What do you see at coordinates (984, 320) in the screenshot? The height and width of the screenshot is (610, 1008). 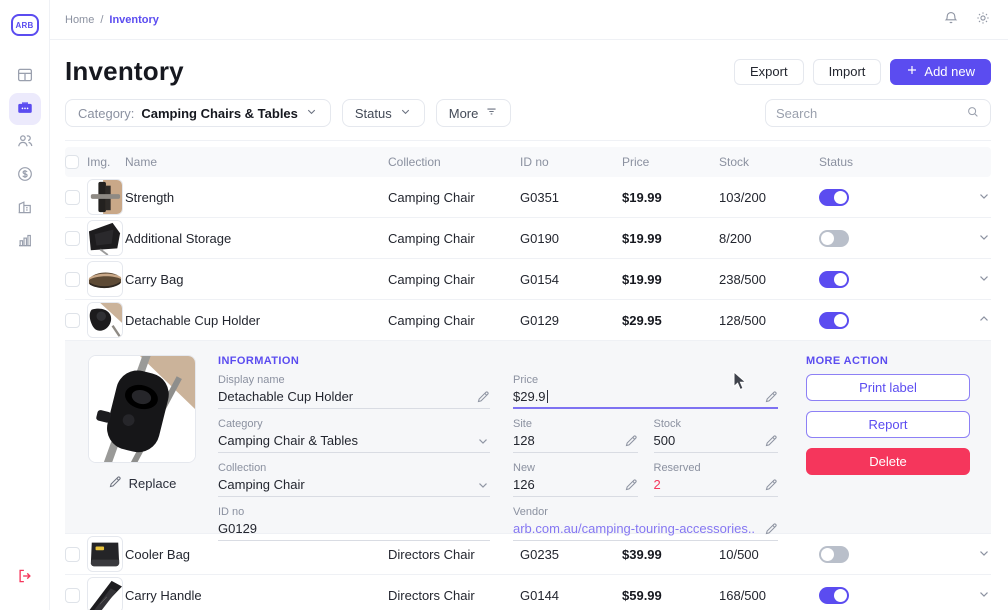 I see `chevron-up-icon` at bounding box center [984, 320].